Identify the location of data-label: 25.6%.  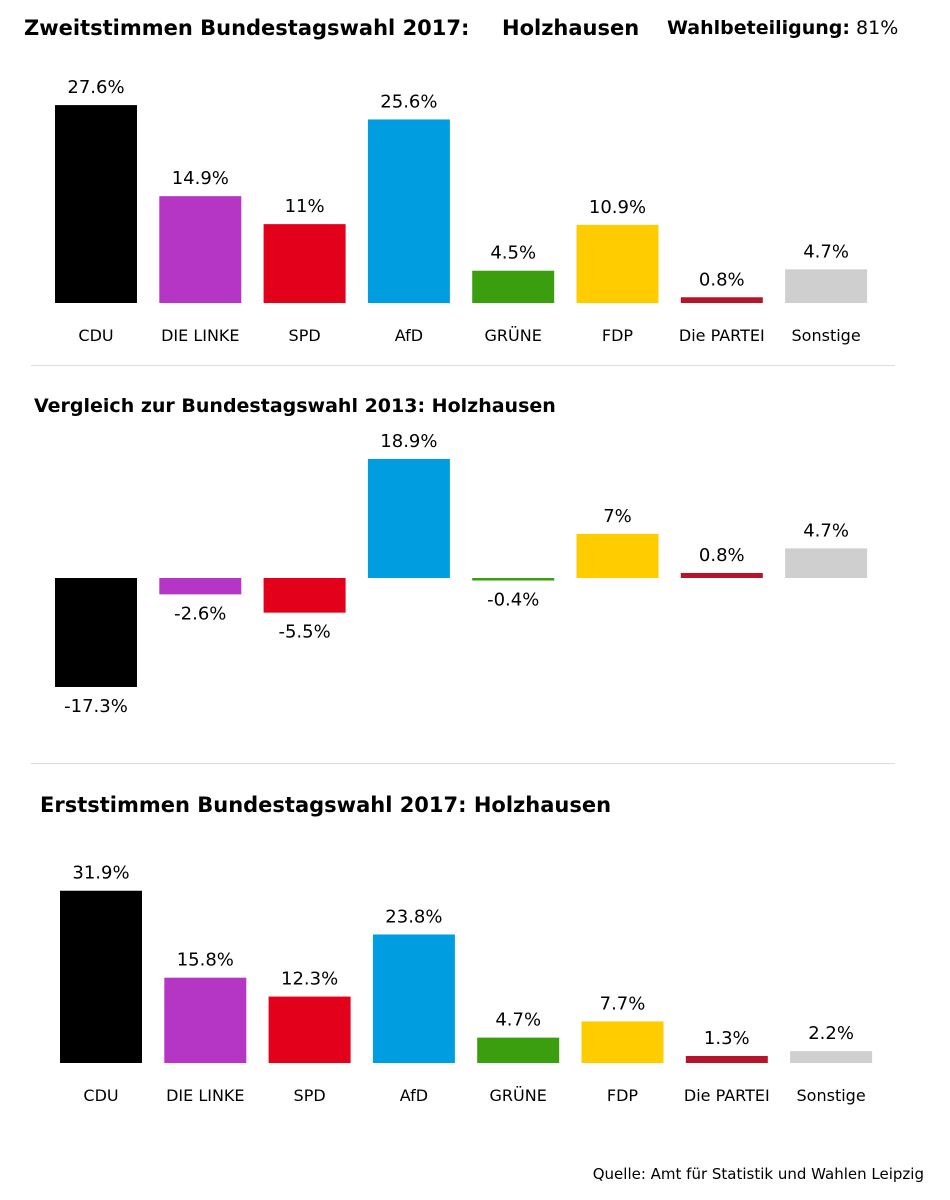
(408, 101).